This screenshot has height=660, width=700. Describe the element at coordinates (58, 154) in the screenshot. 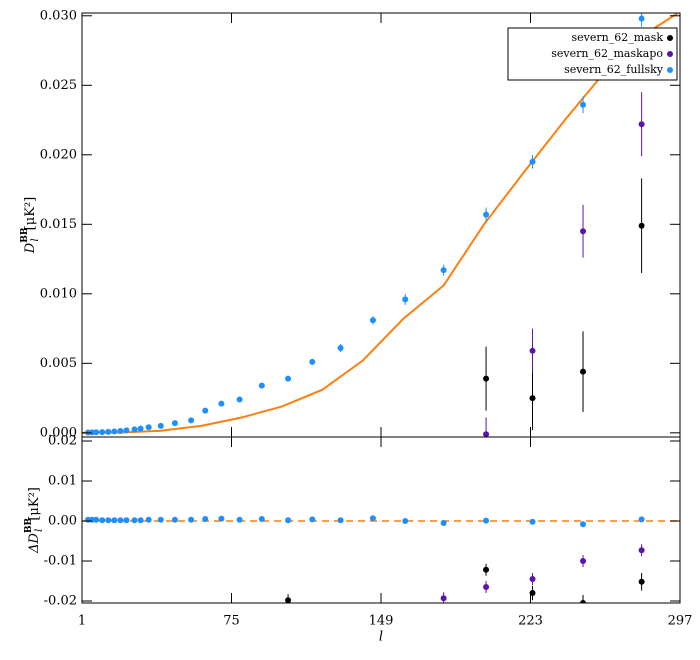

I see `y-tick-label: 0.020` at that location.